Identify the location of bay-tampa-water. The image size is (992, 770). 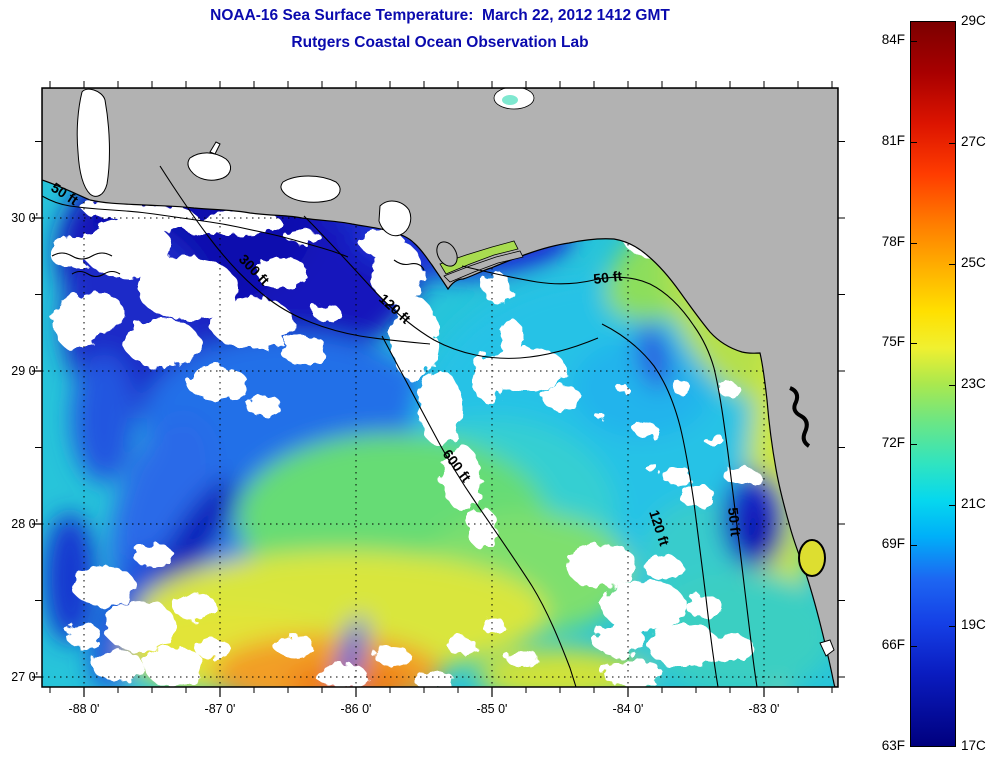
(812, 558).